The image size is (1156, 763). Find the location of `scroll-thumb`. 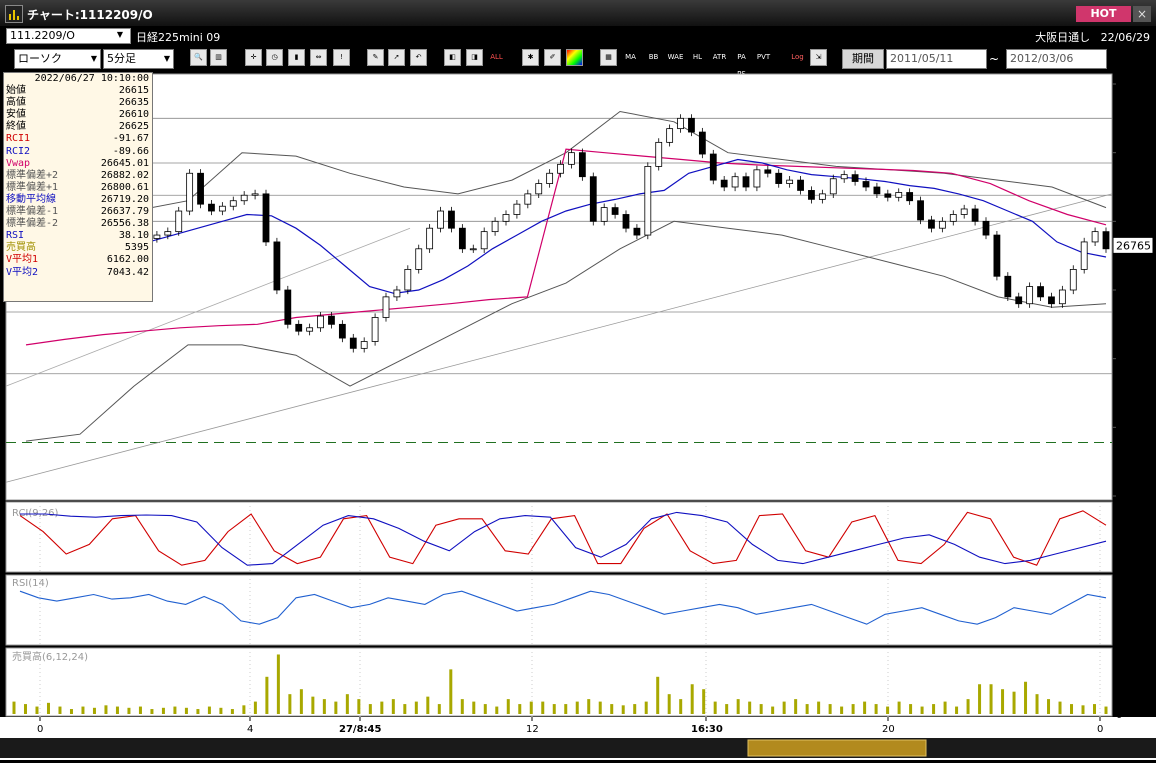

scroll-thumb is located at coordinates (837, 748).